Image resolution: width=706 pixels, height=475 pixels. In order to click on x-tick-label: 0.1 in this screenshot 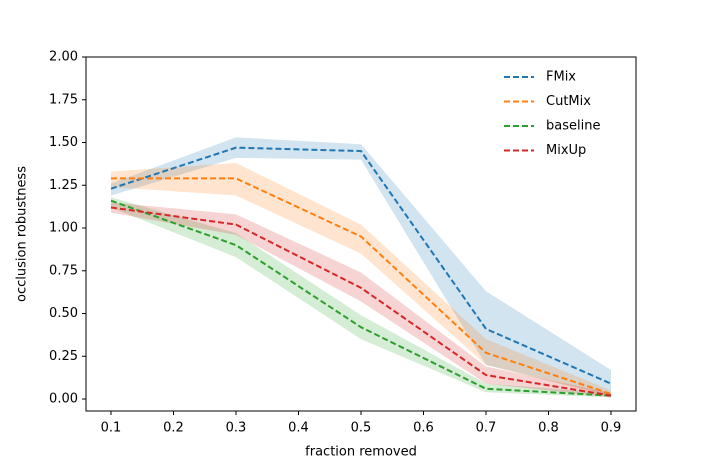, I will do `click(111, 428)`.